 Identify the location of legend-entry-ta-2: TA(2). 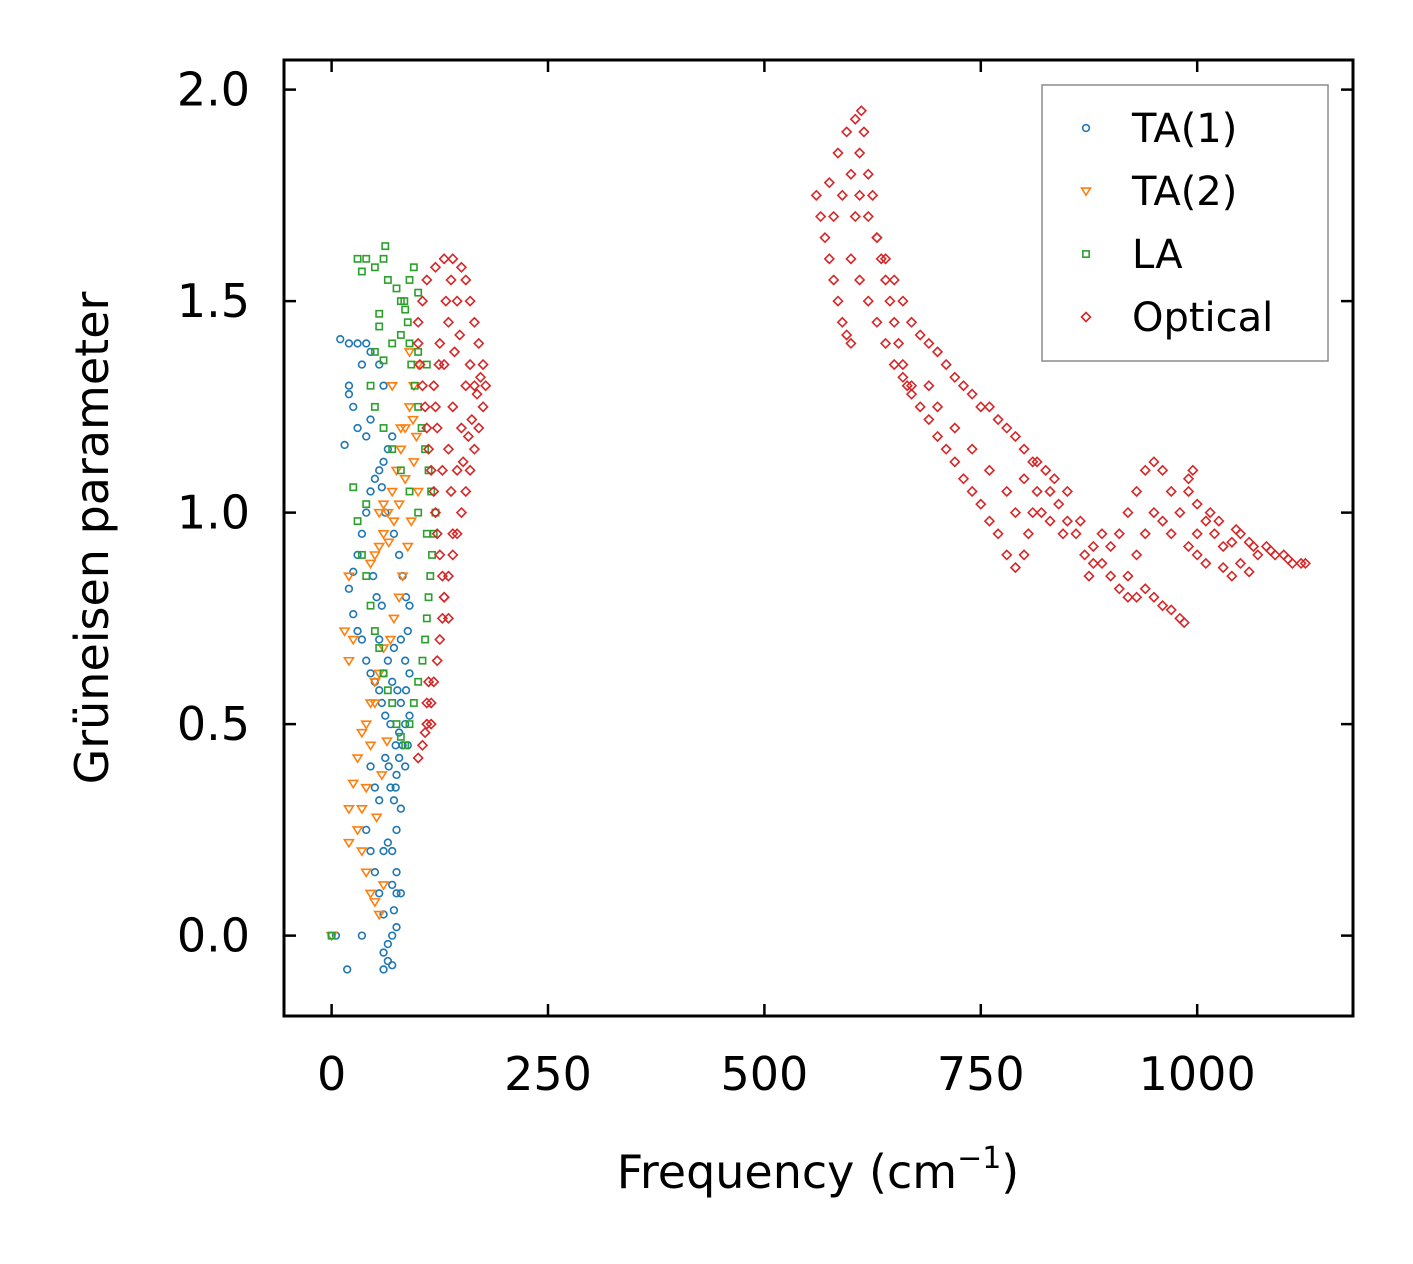
(1158, 192).